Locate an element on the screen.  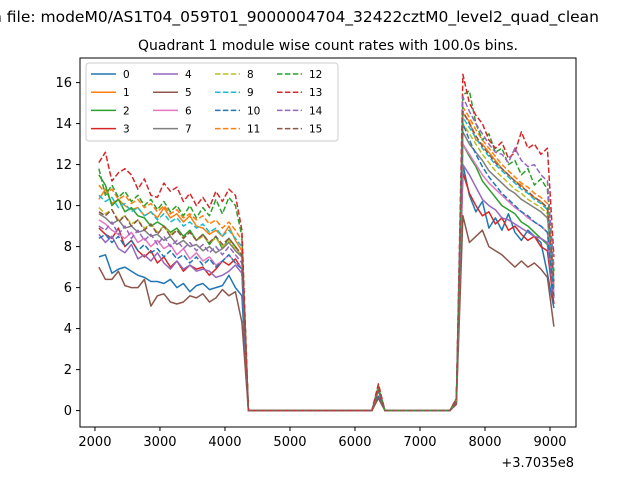
x-tick-label: 7000 is located at coordinates (419, 442).